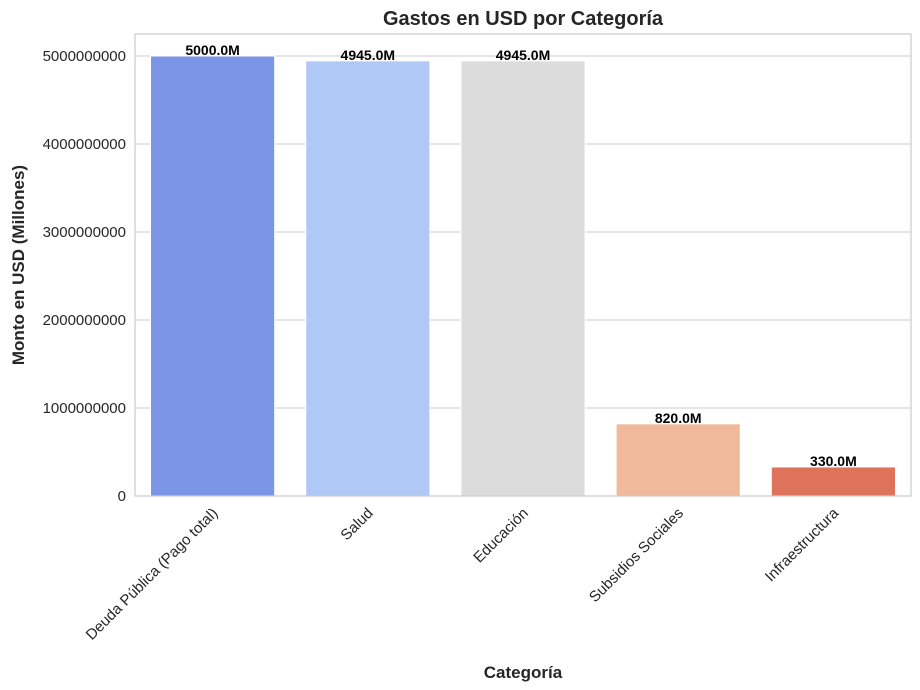 This screenshot has height=690, width=920. Describe the element at coordinates (84, 56) in the screenshot. I see `y-tick-label: 5000000000` at that location.